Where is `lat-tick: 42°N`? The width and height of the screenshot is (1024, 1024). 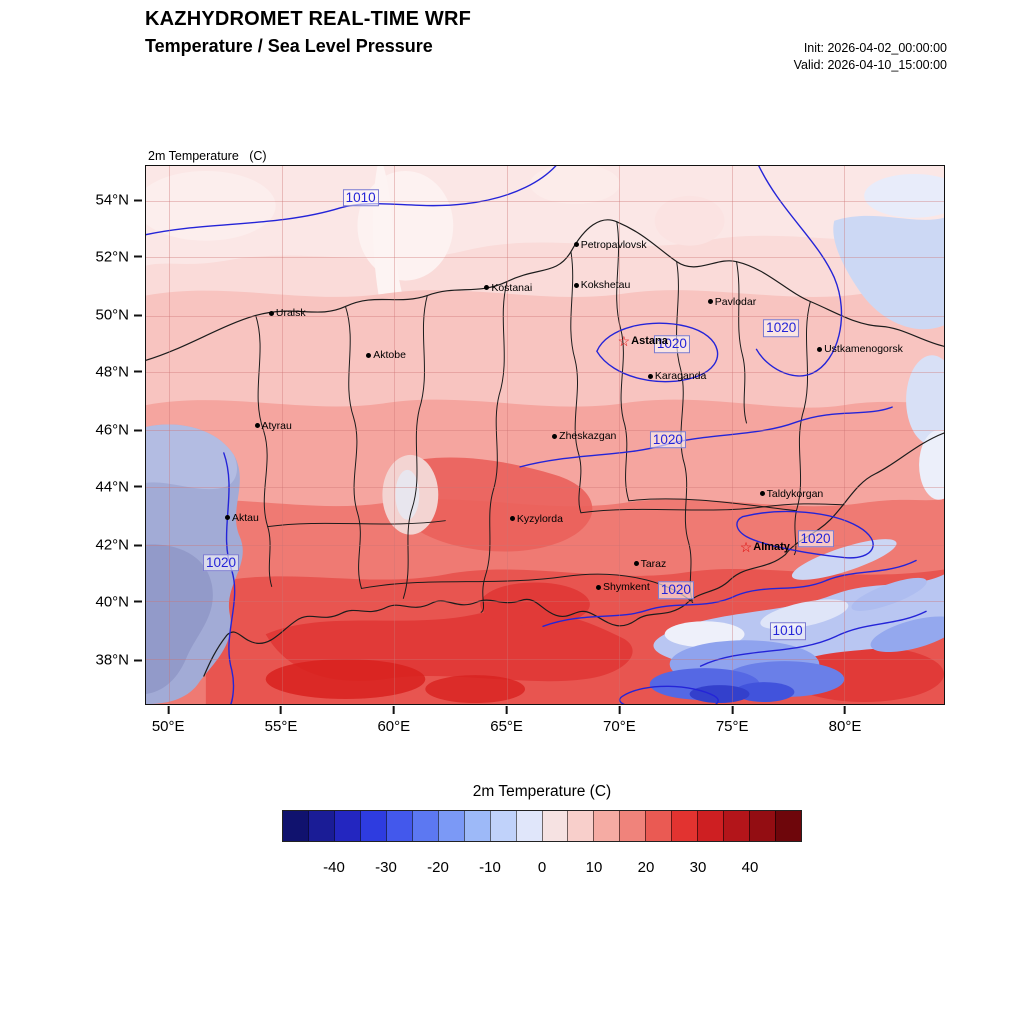
lat-tick: 42°N is located at coordinates (118, 545).